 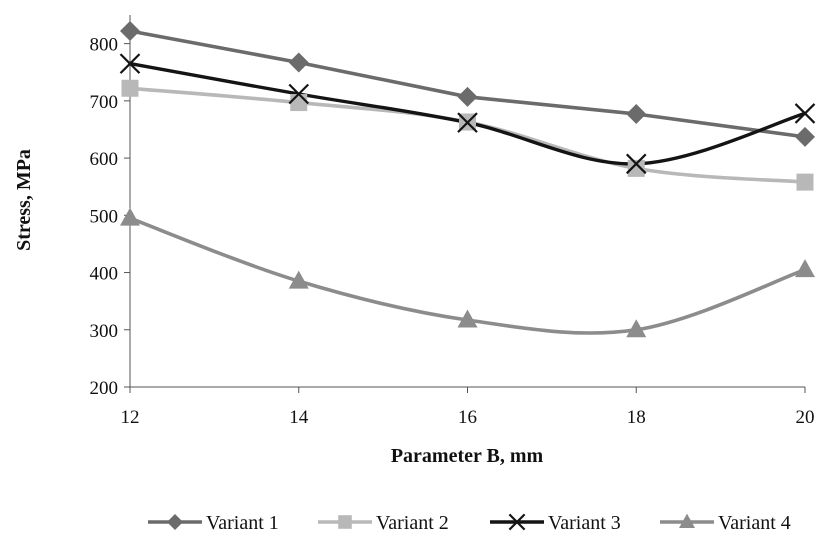 What do you see at coordinates (299, 417) in the screenshot?
I see `x-tick-label: 14` at bounding box center [299, 417].